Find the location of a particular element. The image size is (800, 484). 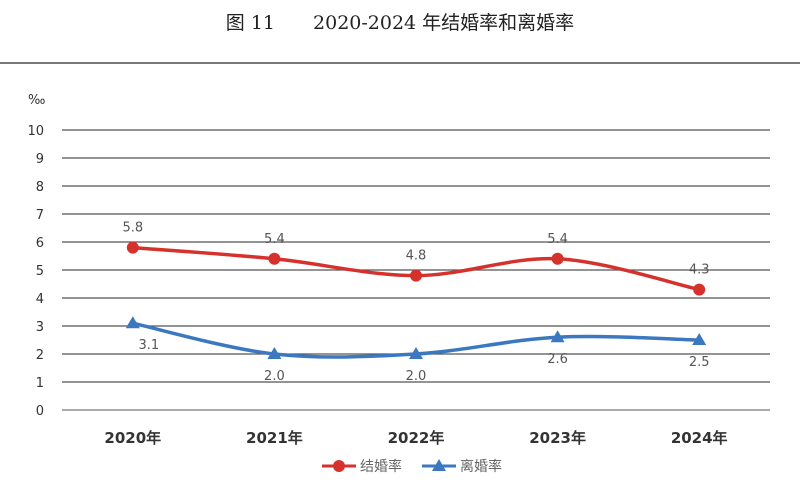

y-tick-label: 5 is located at coordinates (40, 271).